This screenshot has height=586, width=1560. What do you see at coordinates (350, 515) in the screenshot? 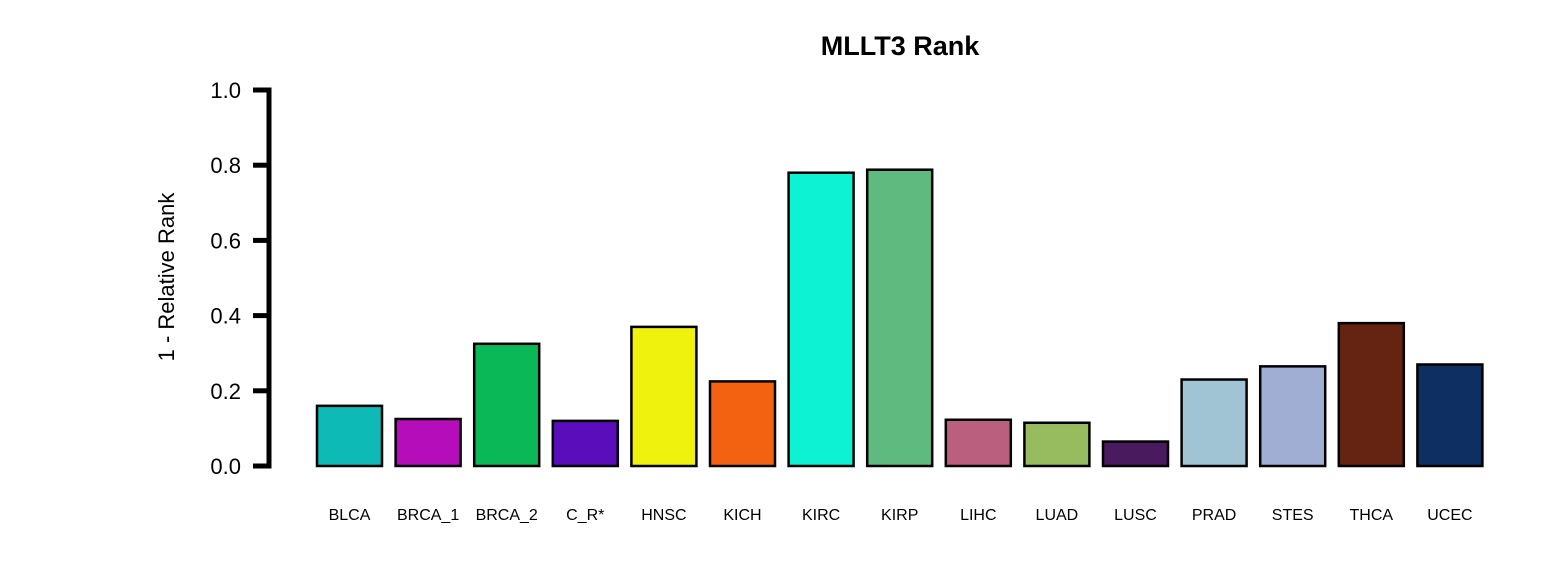
I see `x-tick-label: BLCA` at bounding box center [350, 515].